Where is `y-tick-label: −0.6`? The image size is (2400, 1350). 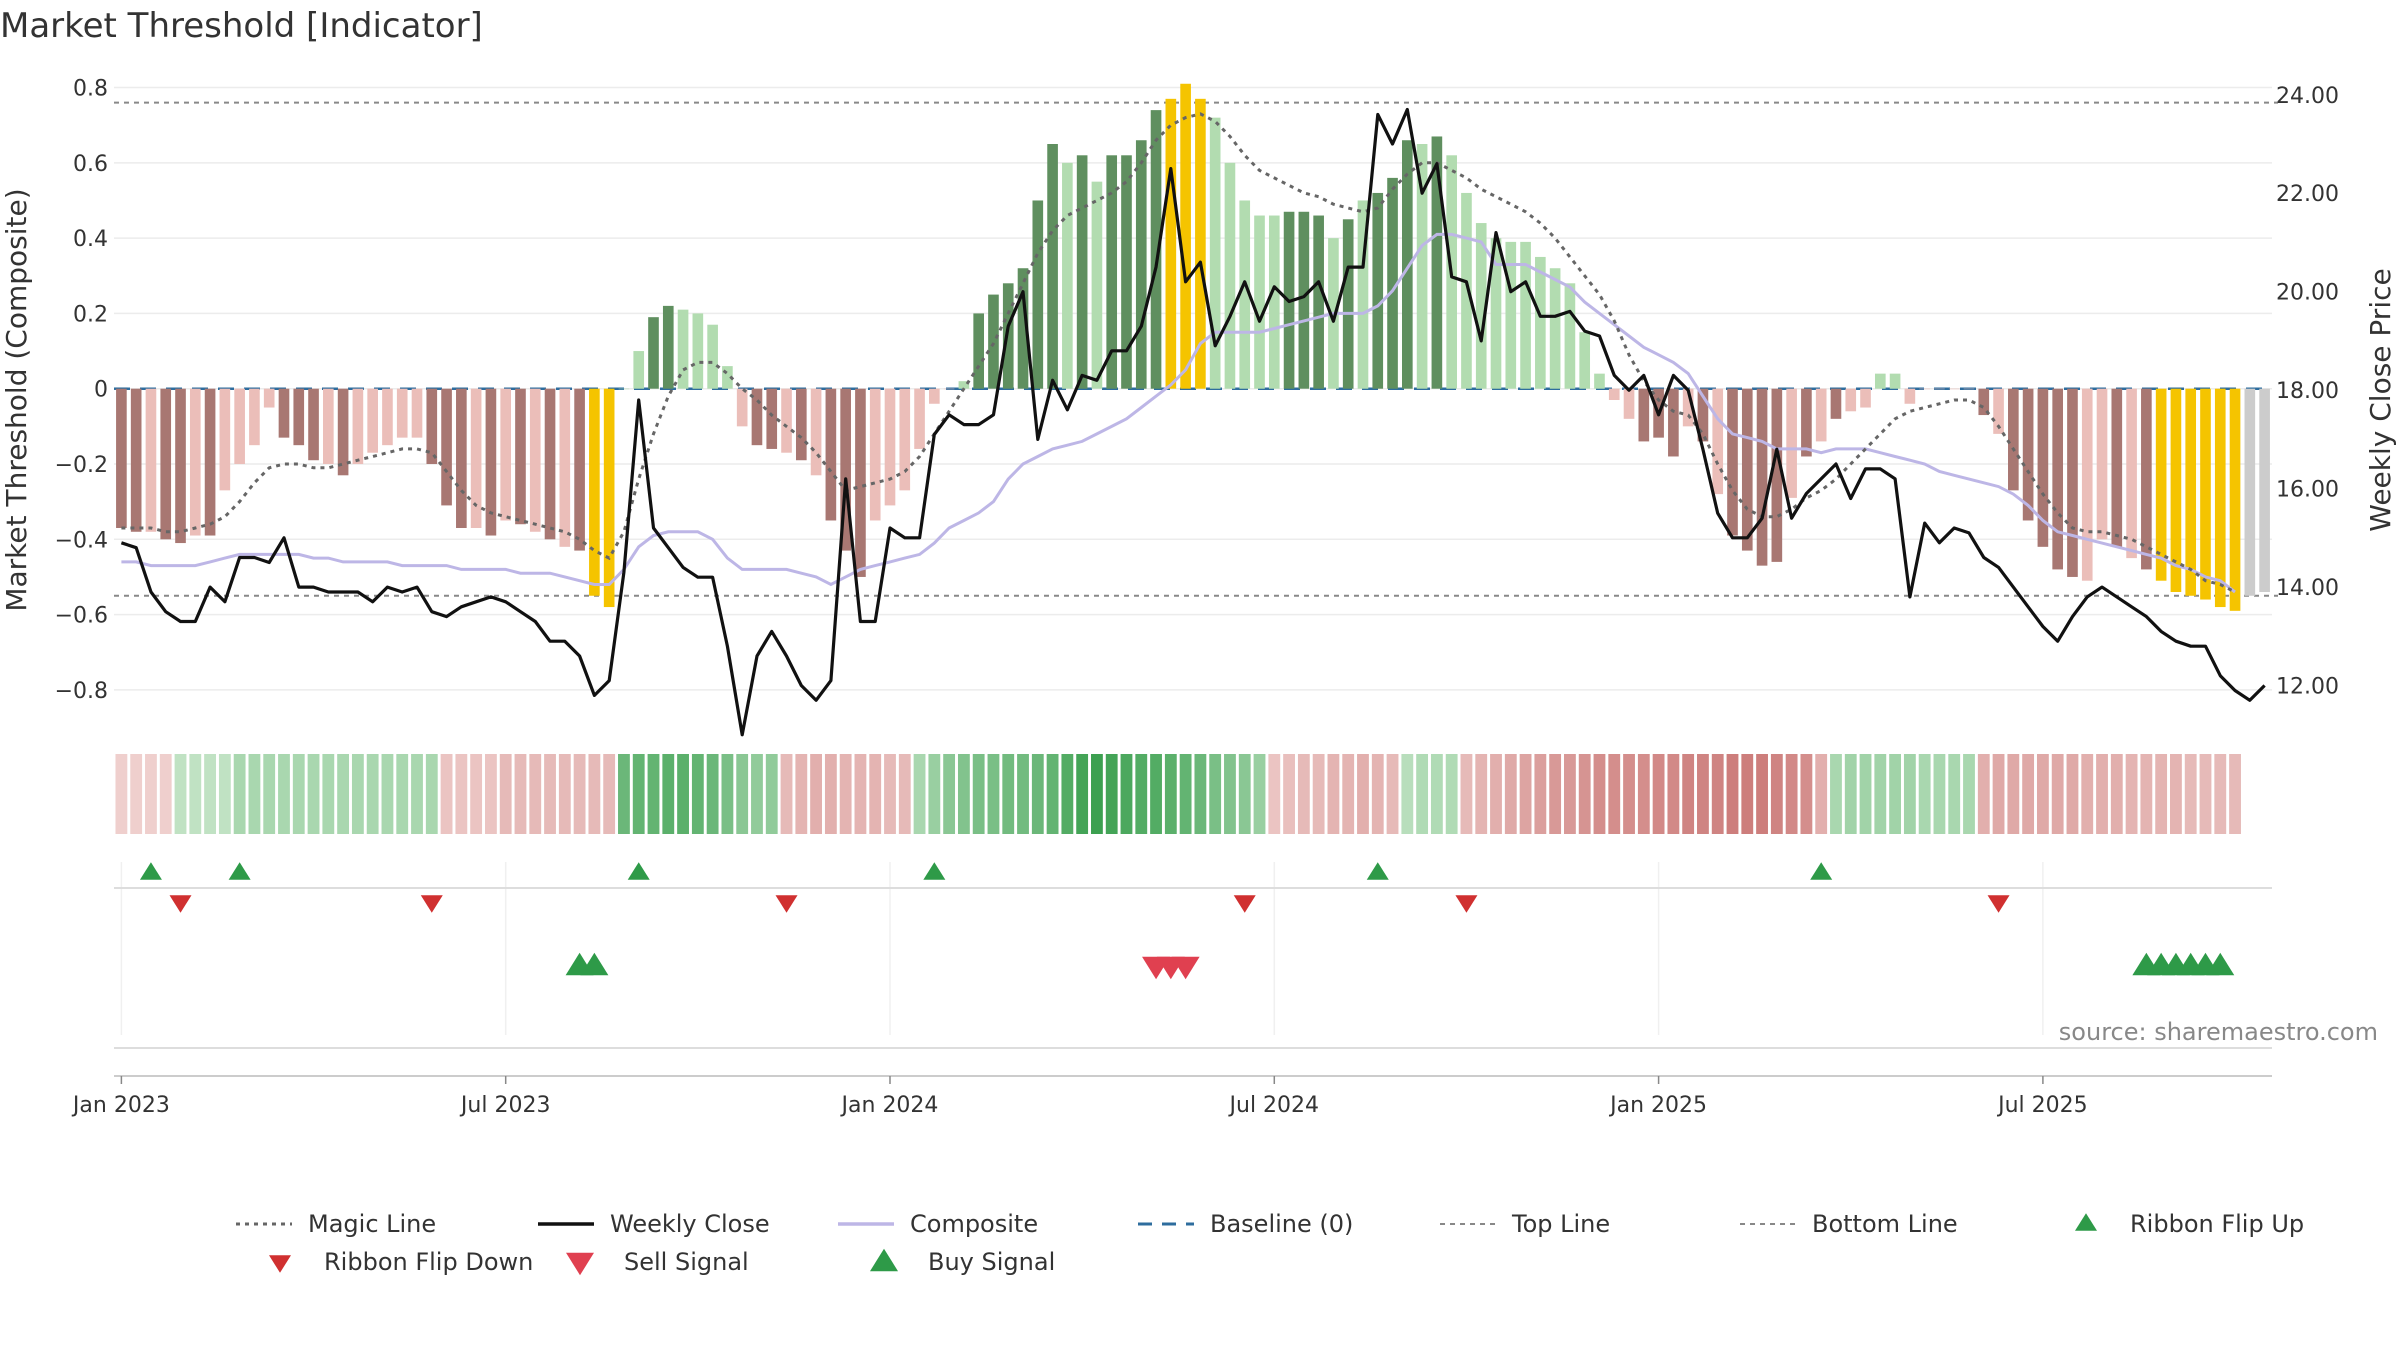 y-tick-label: −0.6 is located at coordinates (81, 616).